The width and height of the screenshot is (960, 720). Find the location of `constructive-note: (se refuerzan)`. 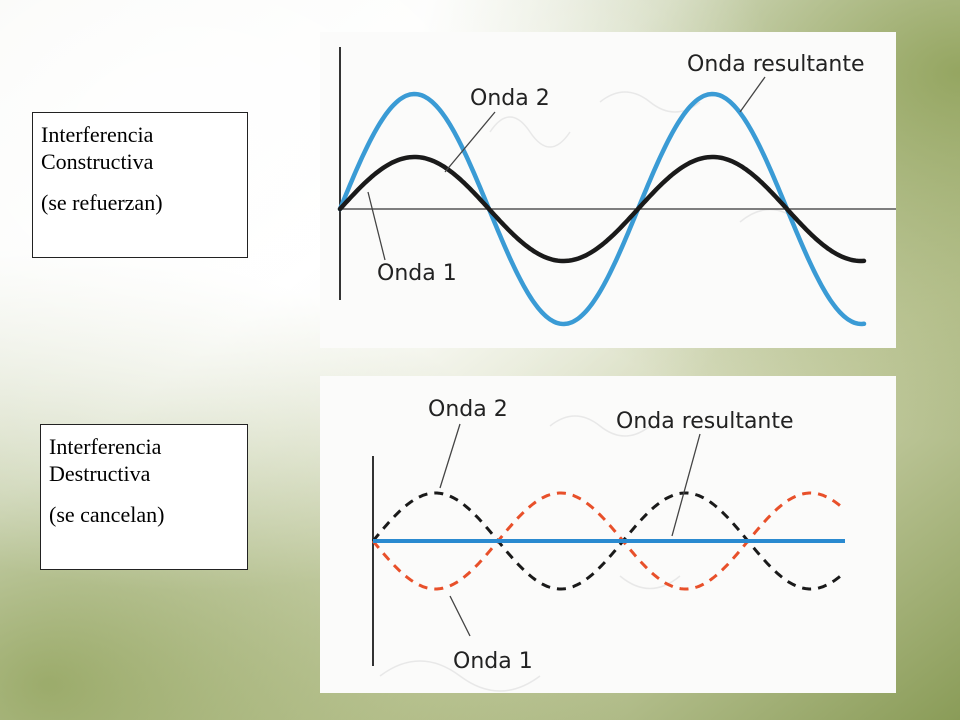

constructive-note: (se refuerzan) is located at coordinates (102, 202).